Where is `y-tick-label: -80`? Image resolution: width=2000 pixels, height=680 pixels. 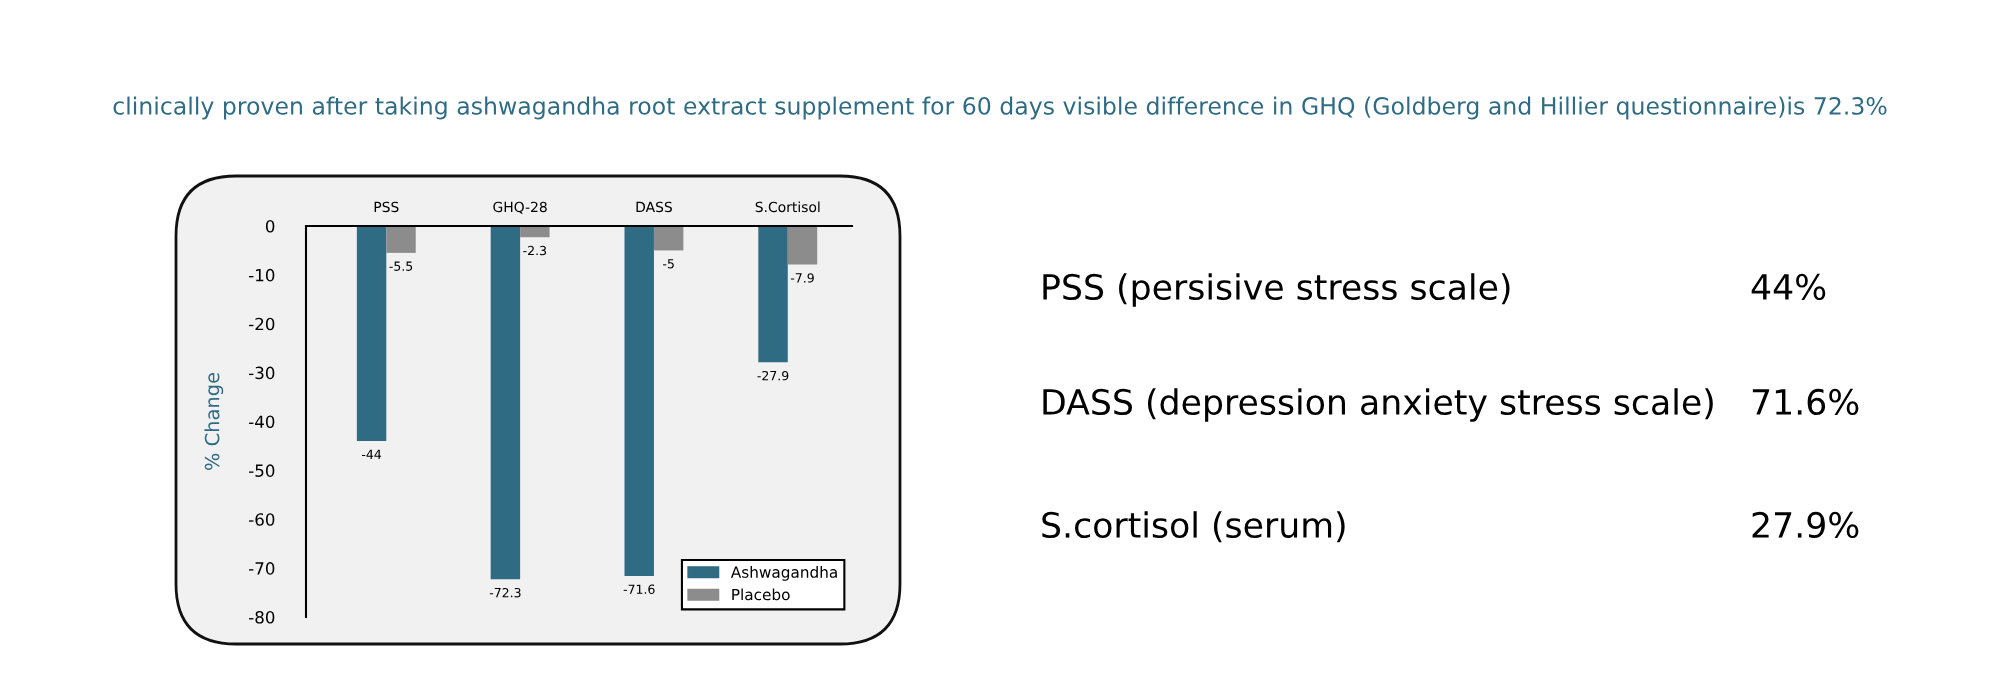
y-tick-label: -80 is located at coordinates (262, 617).